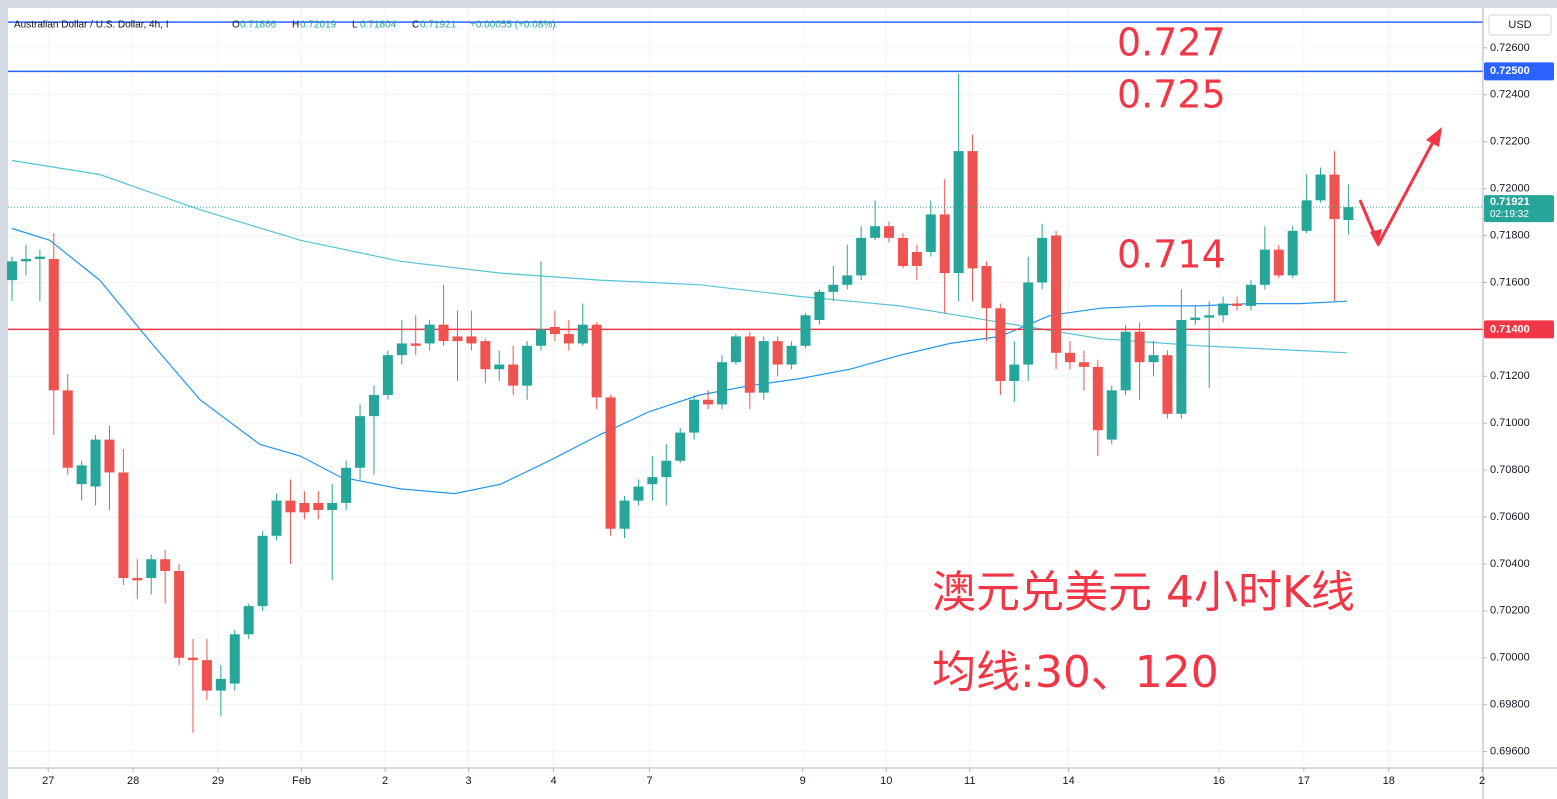 The width and height of the screenshot is (1557, 799). I want to click on x-tick-label: 4, so click(553, 781).